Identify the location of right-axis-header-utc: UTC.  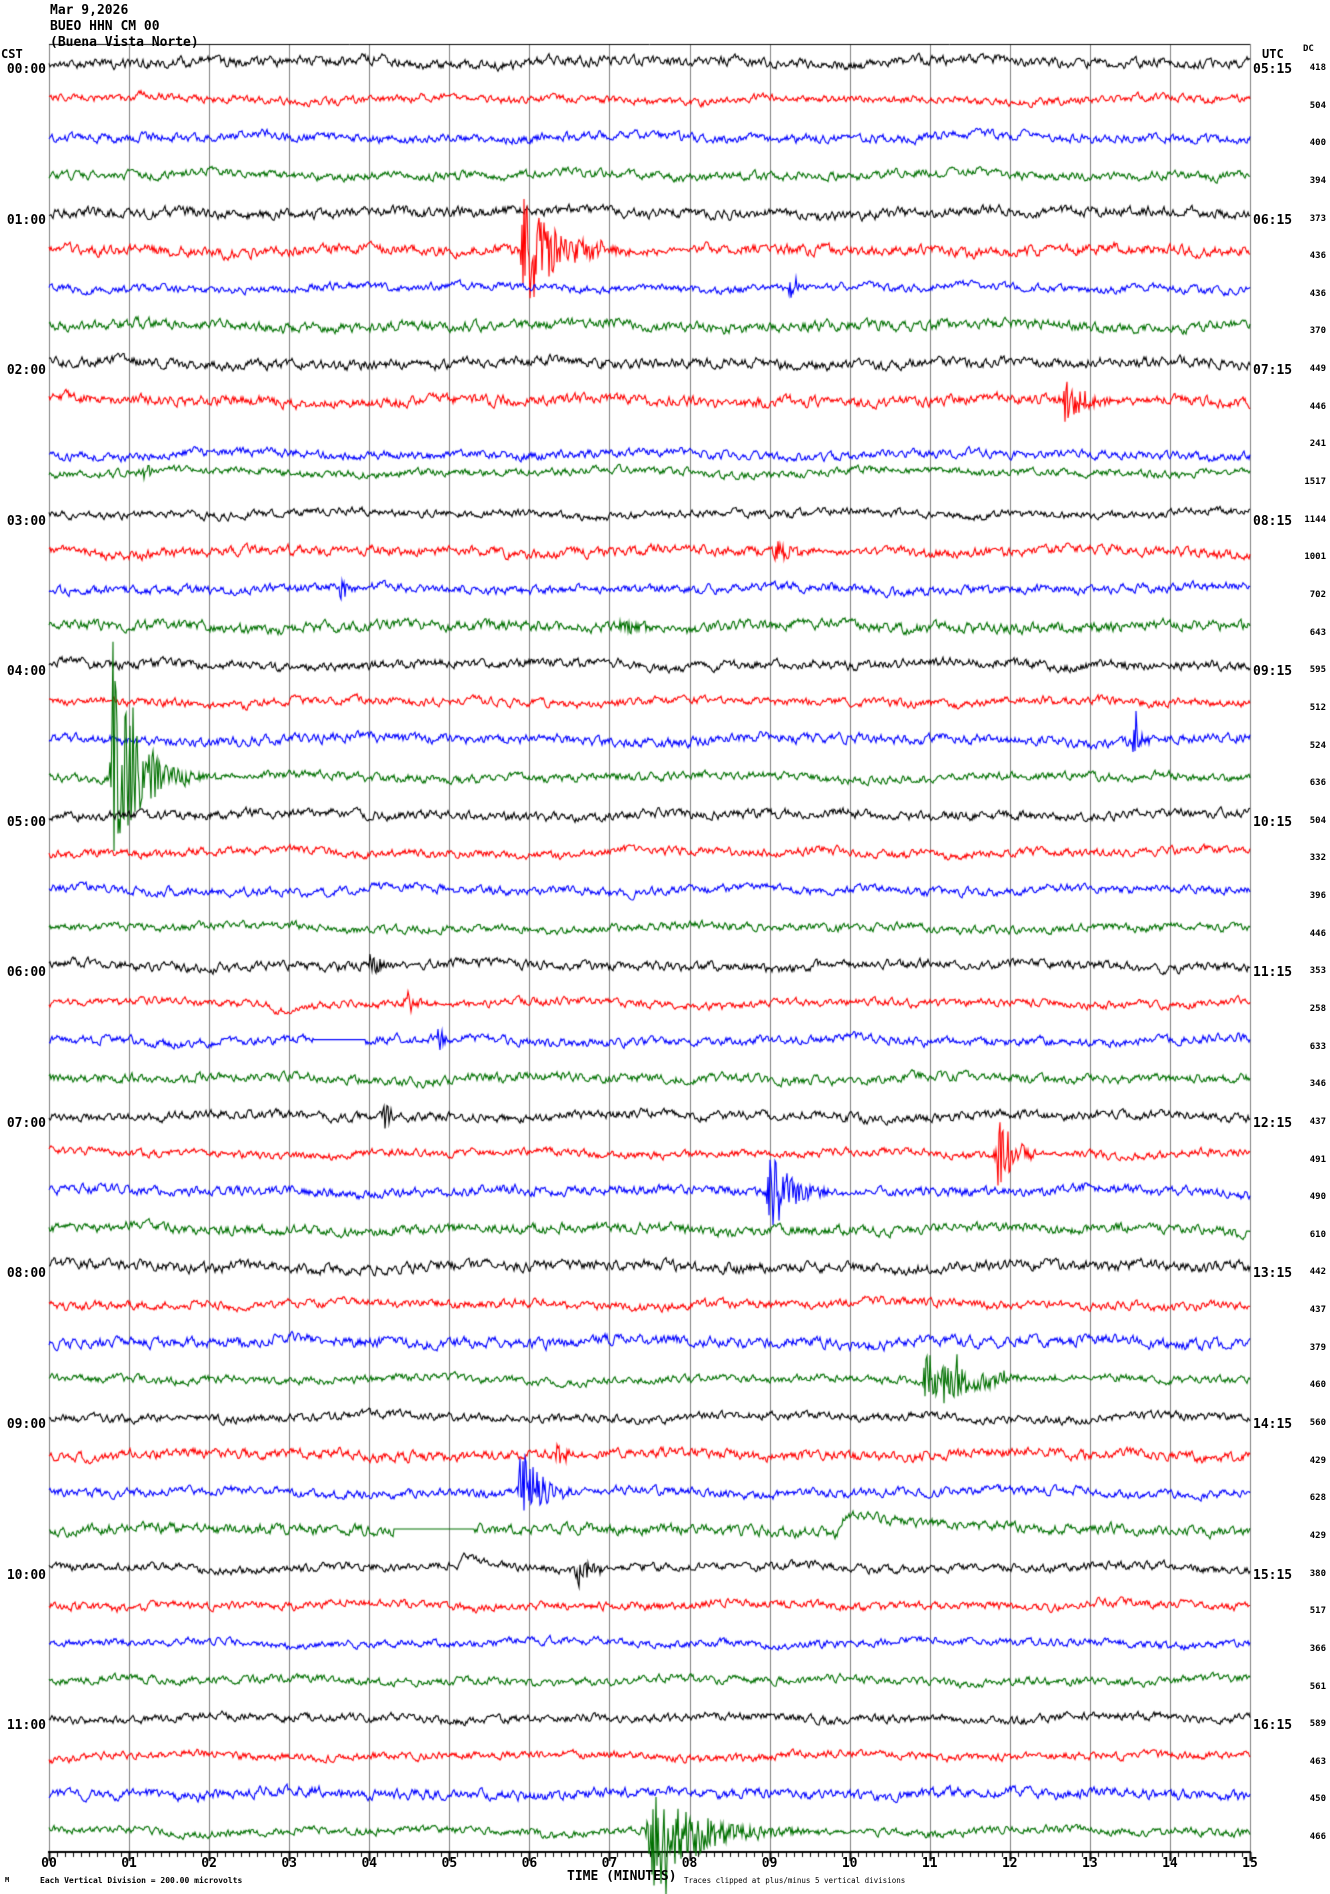
(1273, 54).